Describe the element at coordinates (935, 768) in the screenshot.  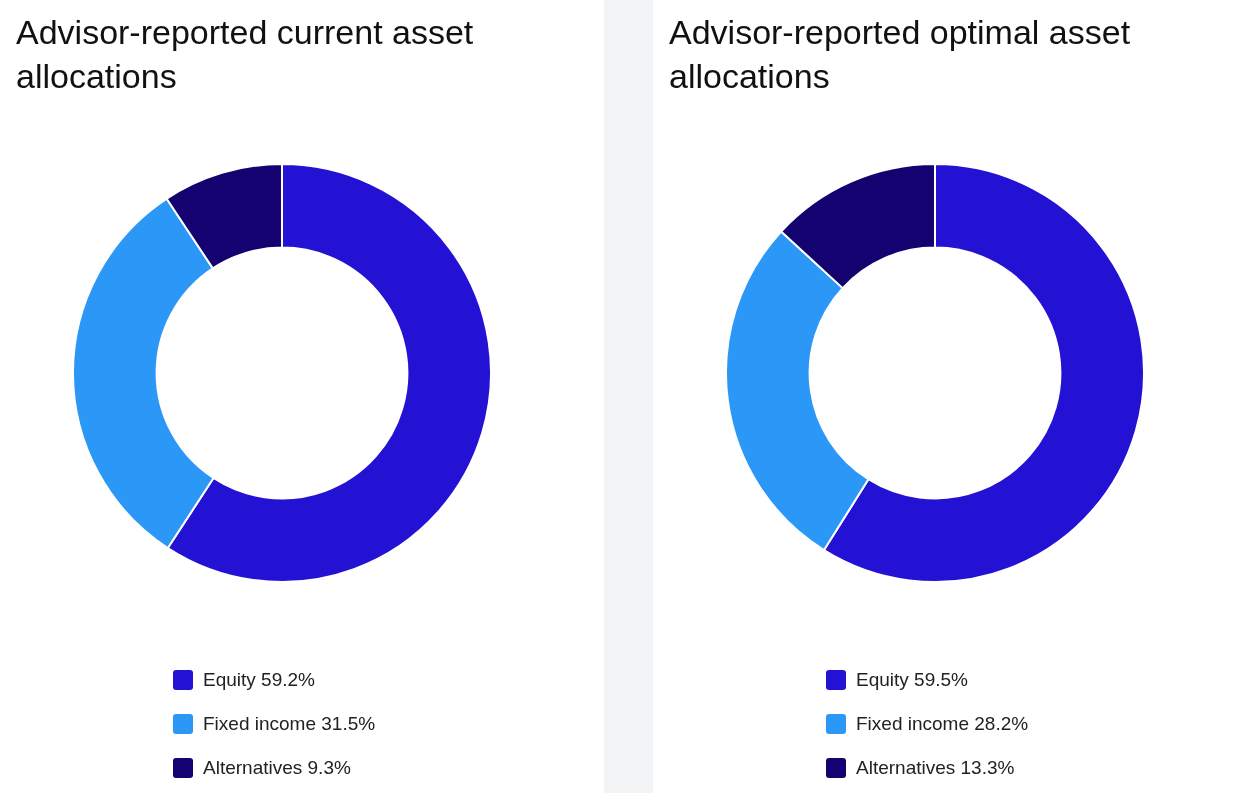
I see `legend-label: Alternatives 13.3%` at that location.